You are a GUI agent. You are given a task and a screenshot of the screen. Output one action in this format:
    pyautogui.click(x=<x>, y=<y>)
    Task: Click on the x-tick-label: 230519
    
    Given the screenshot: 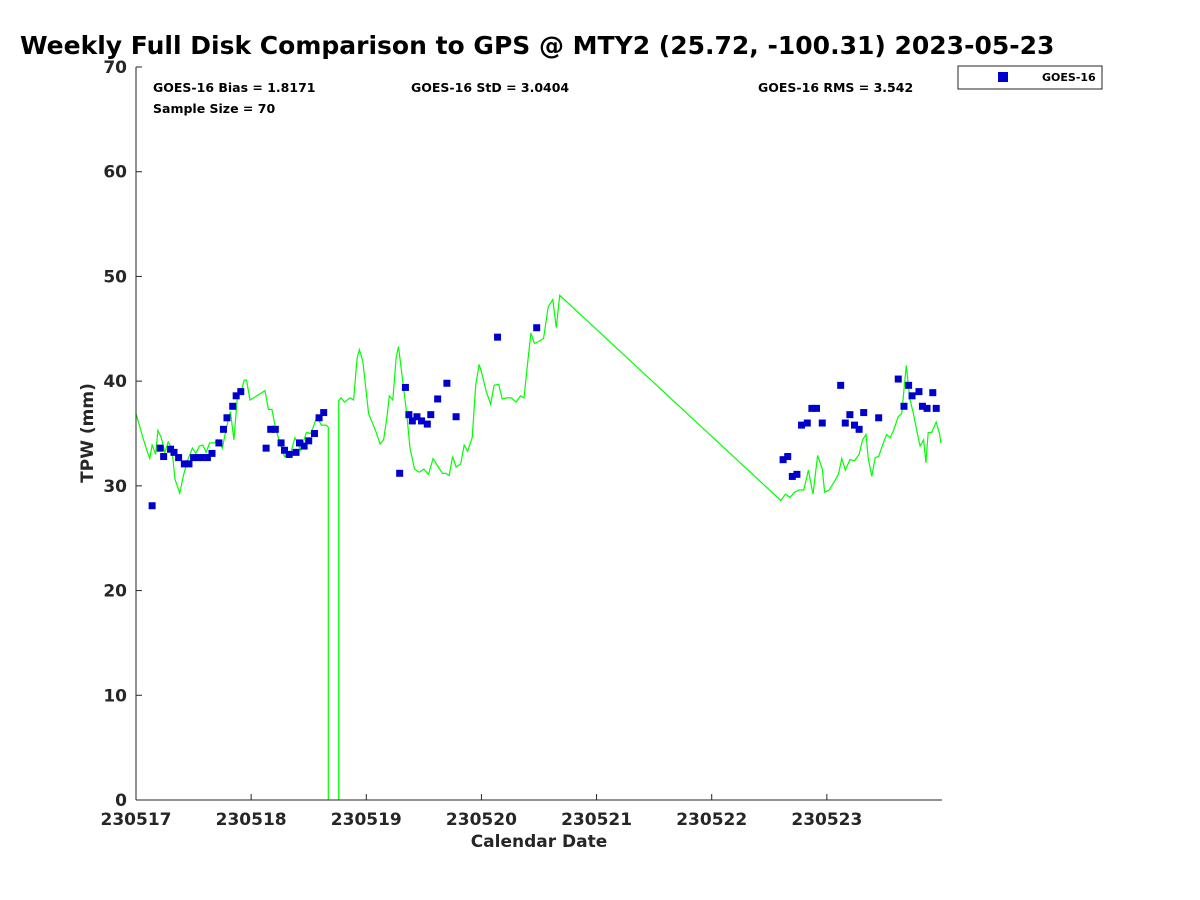 What is the action you would take?
    pyautogui.click(x=366, y=820)
    